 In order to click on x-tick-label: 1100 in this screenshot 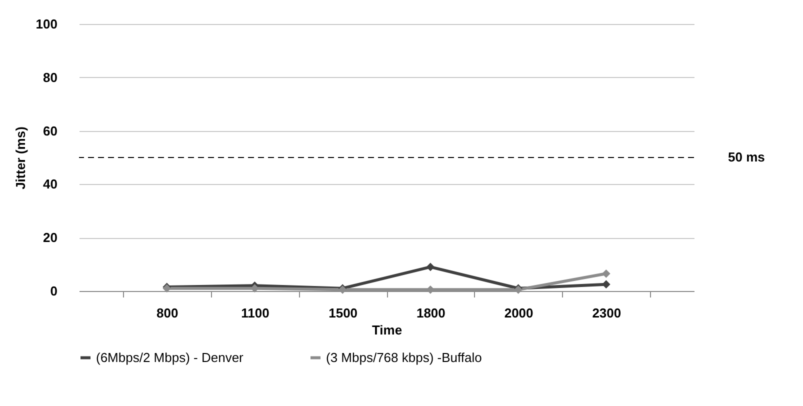, I will do `click(255, 313)`.